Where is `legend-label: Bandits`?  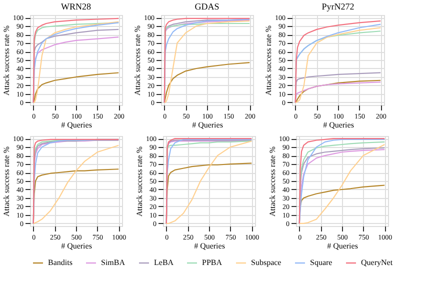
legend-label: Bandits is located at coordinates (60, 262).